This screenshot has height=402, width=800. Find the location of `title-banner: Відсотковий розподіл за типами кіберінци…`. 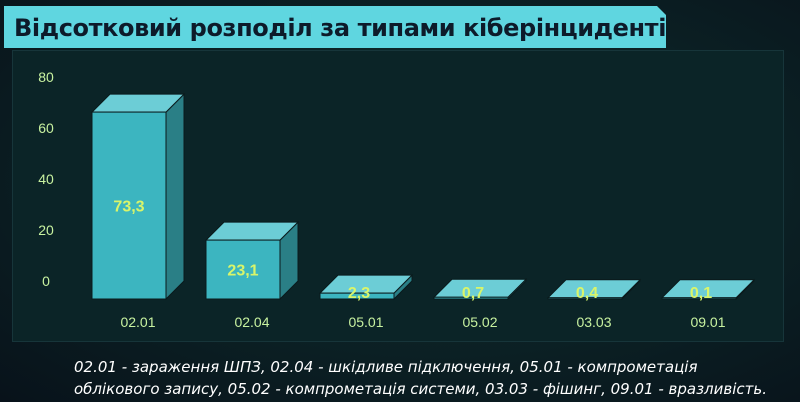

title-banner: Відсотковий розподіл за типами кіберінци… is located at coordinates (335, 27).